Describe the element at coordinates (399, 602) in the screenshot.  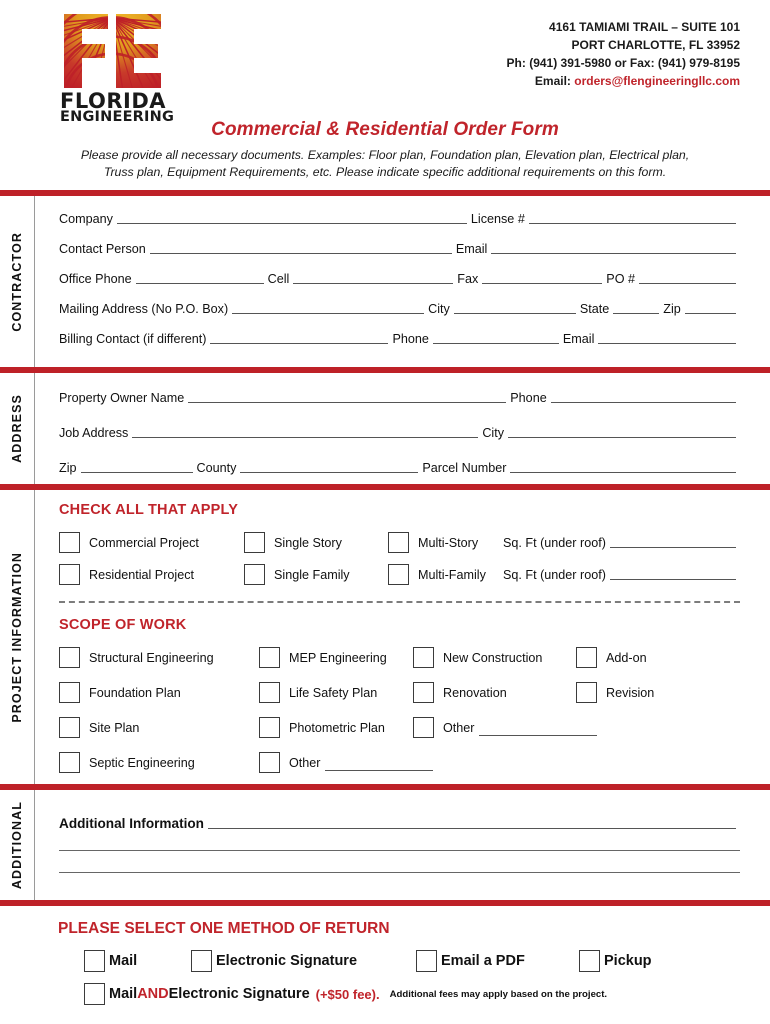
I see `project-dashed-separator` at that location.